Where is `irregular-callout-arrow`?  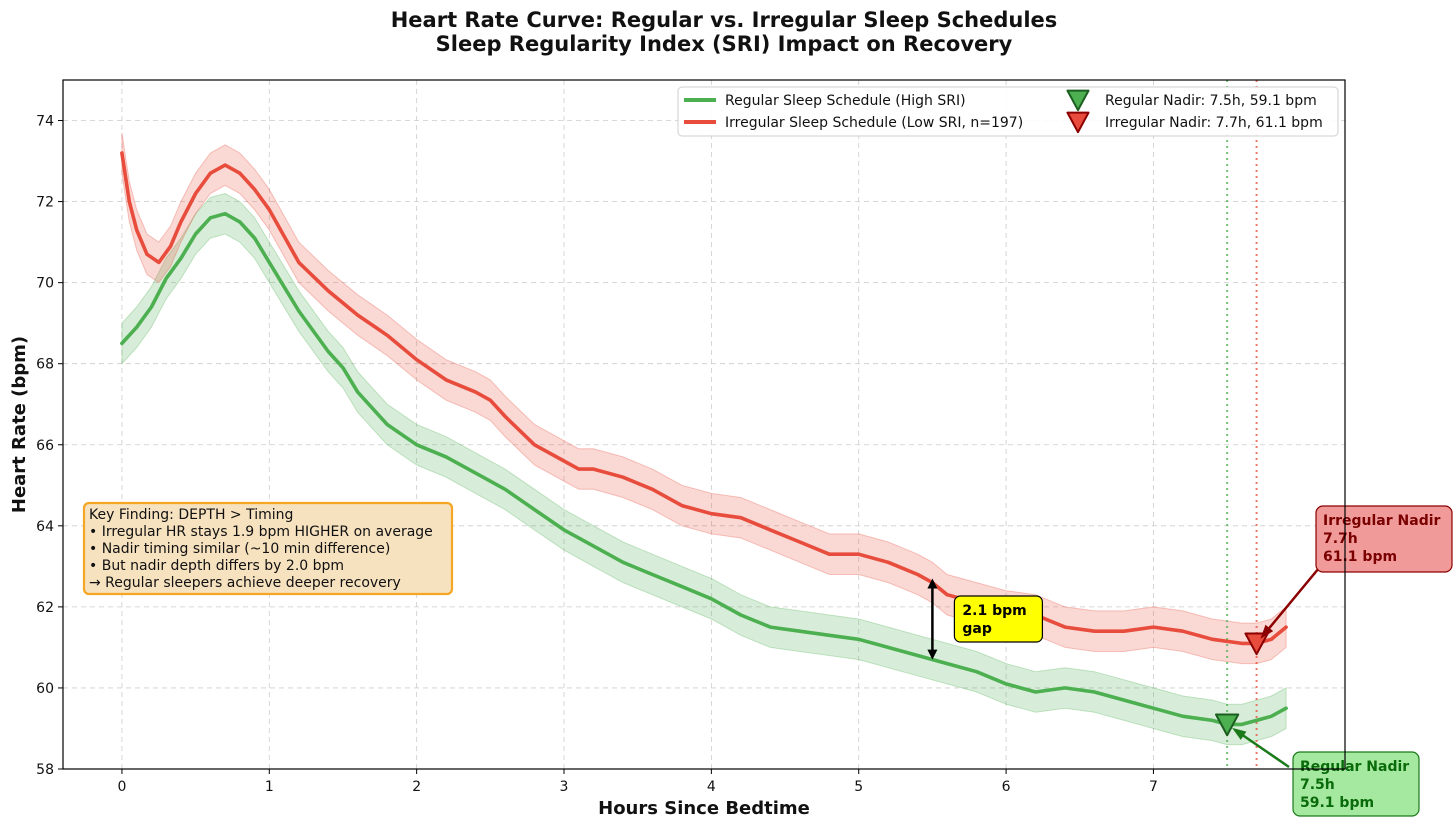 irregular-callout-arrow is located at coordinates (1291, 601).